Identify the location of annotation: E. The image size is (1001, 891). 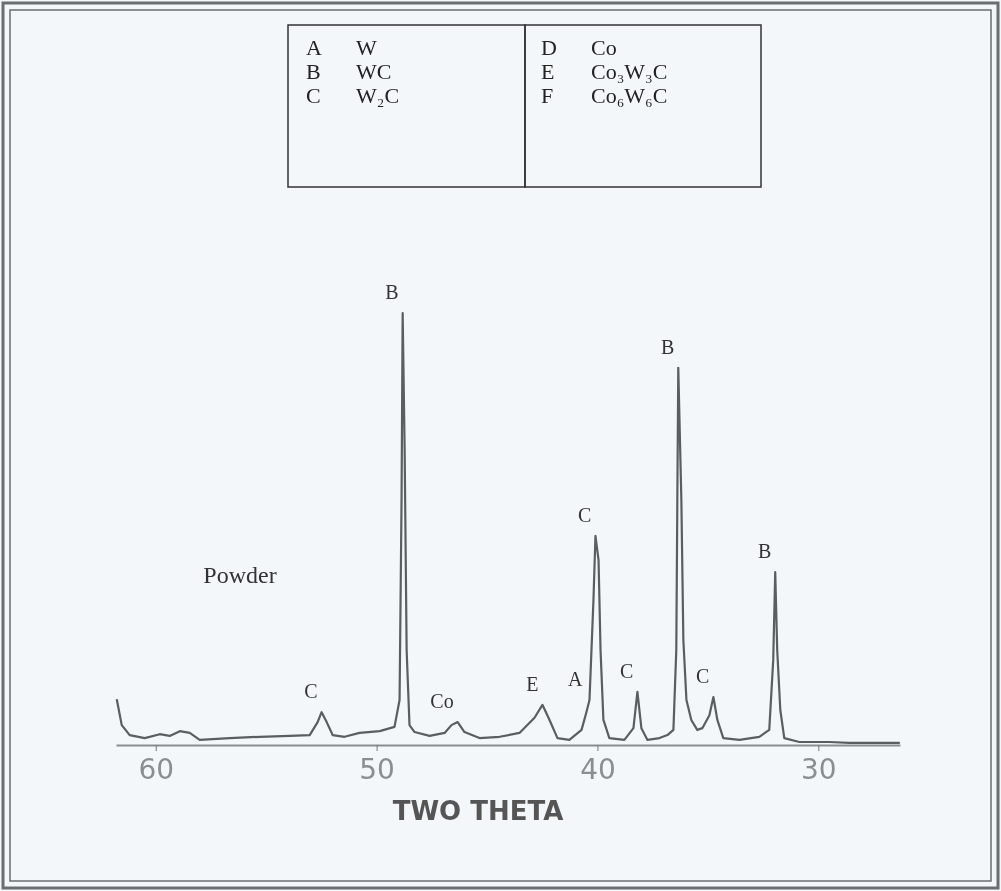
(532, 683).